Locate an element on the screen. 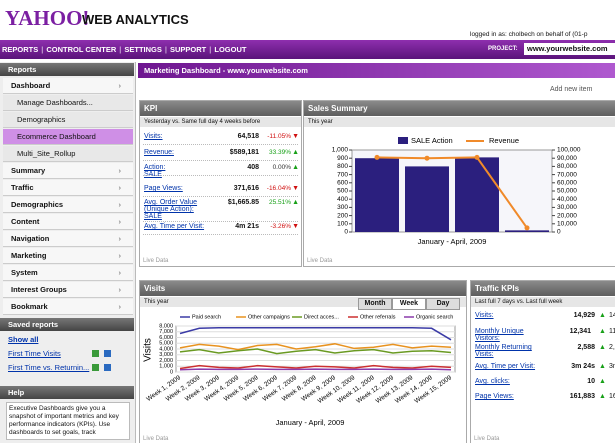 This screenshot has width=615, height=443. section-header: Reports is located at coordinates (67, 69).